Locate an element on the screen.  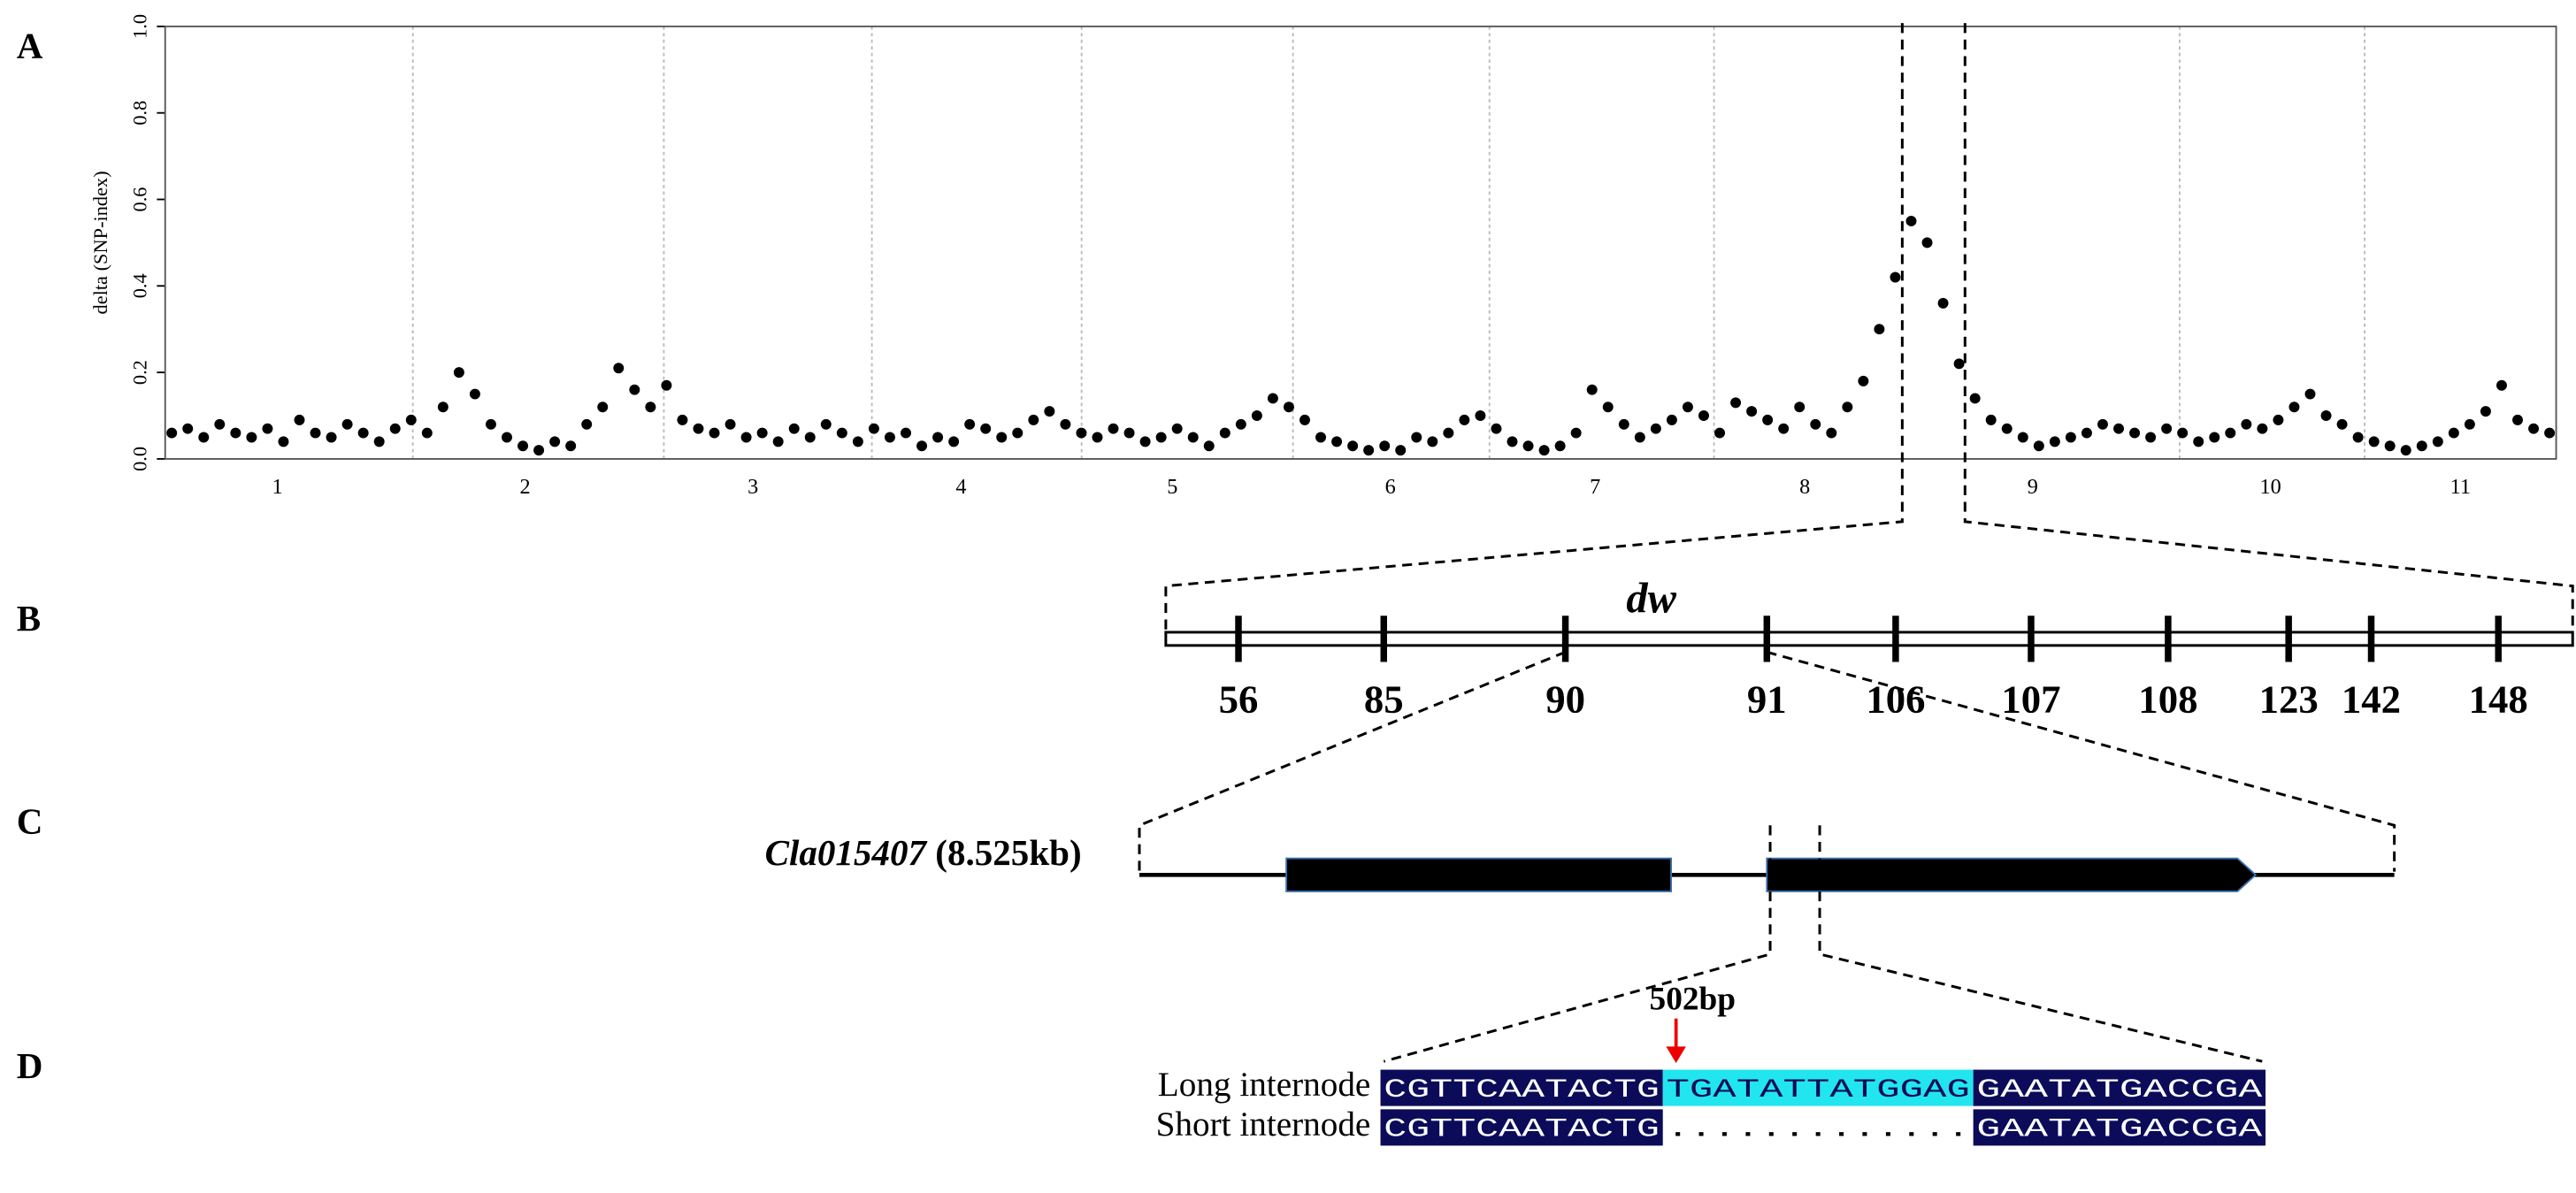
x-tick-label: 2 is located at coordinates (525, 487).